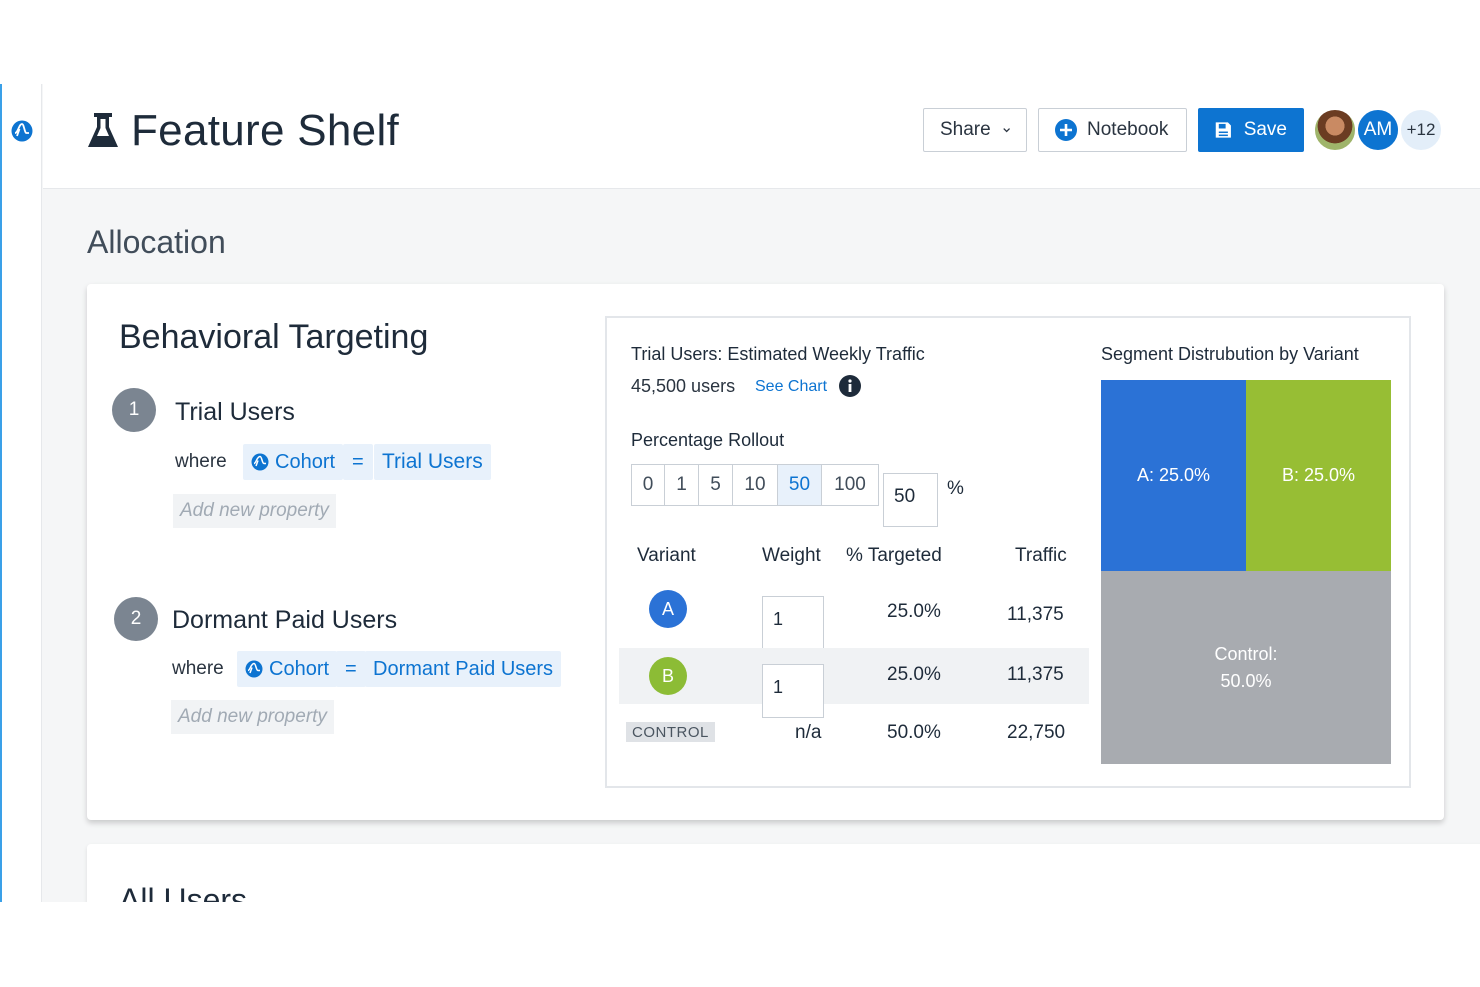 The width and height of the screenshot is (1480, 987). What do you see at coordinates (285, 620) in the screenshot?
I see `segment-name: Dormant Paid Users` at bounding box center [285, 620].